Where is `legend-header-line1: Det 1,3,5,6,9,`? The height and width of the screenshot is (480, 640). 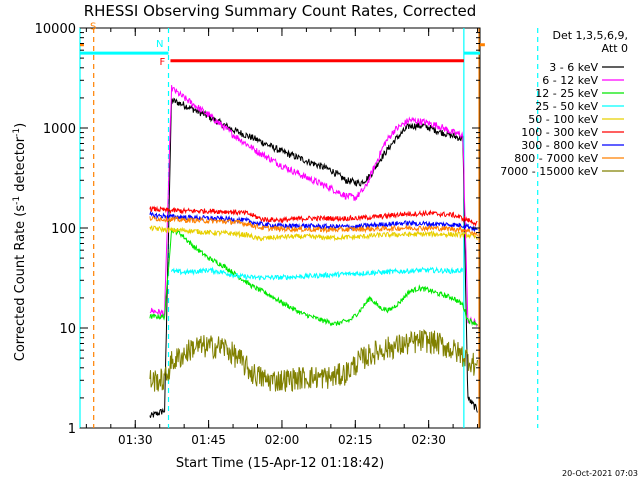 legend-header-line1: Det 1,3,5,6,9, is located at coordinates (590, 35).